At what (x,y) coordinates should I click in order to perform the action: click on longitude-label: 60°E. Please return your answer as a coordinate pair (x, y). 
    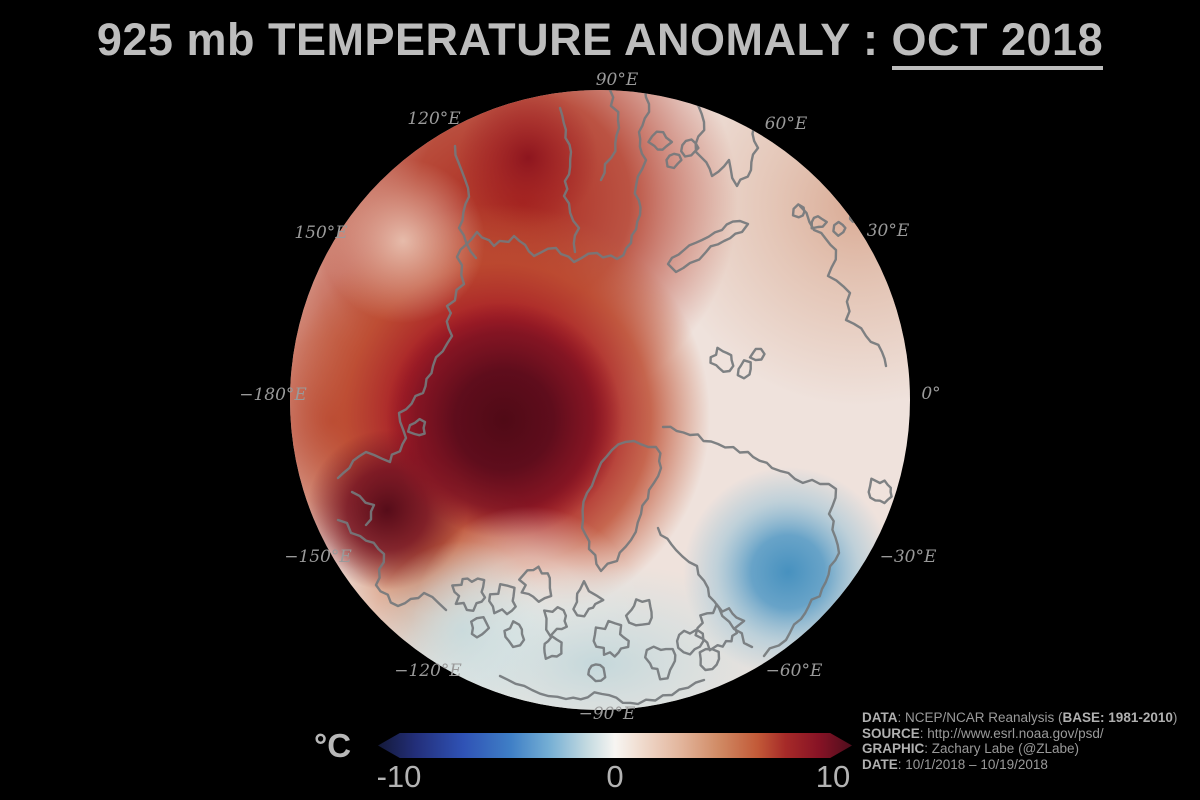
    Looking at the image, I should click on (786, 124).